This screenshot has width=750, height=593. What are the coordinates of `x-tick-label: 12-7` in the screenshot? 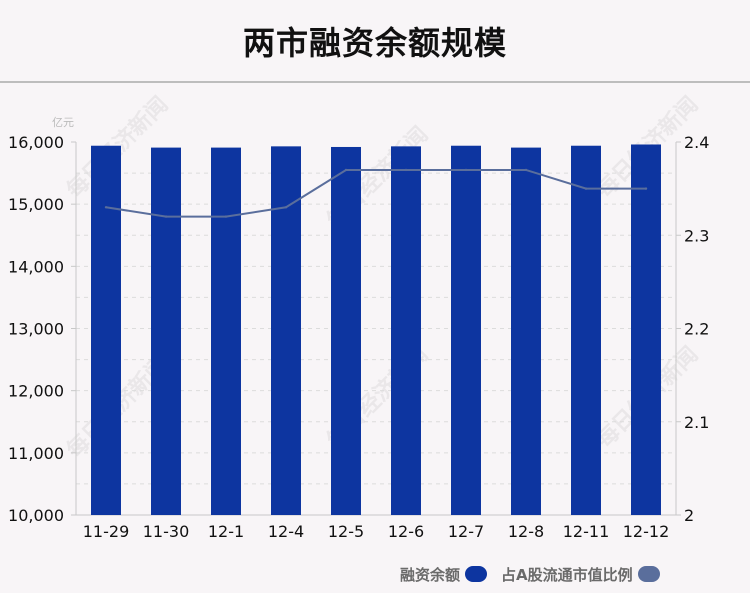 It's located at (466, 531).